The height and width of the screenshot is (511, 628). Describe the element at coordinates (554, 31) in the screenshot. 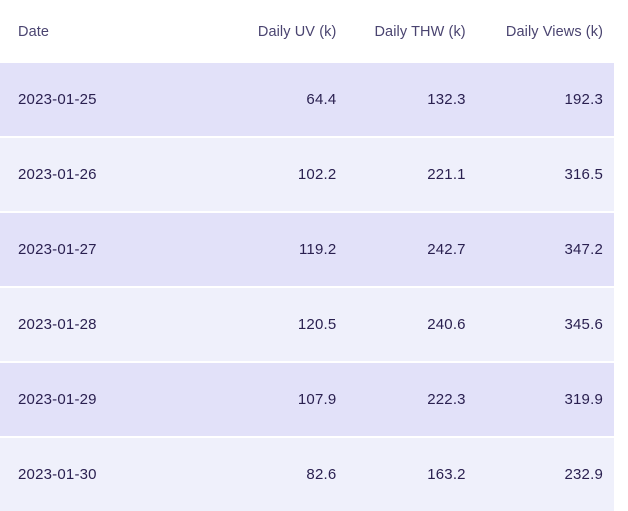

I see `column-header-daily-views: Daily Views (k)` at that location.